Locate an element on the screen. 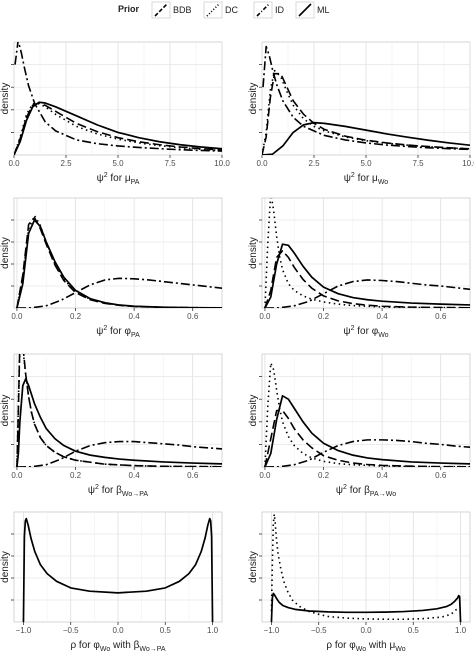  legend-items: BDB DC ID ML is located at coordinates (240, 10).